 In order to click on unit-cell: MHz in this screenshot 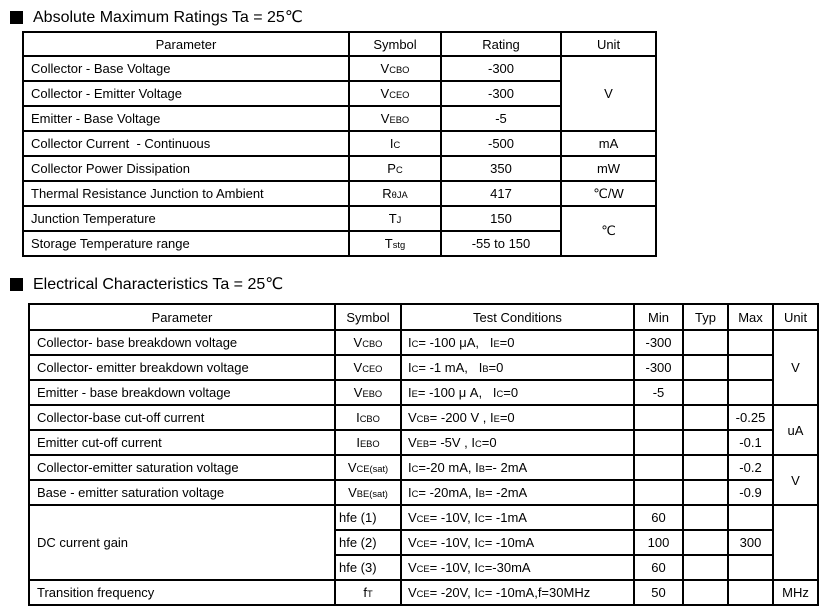, I will do `click(795, 592)`.